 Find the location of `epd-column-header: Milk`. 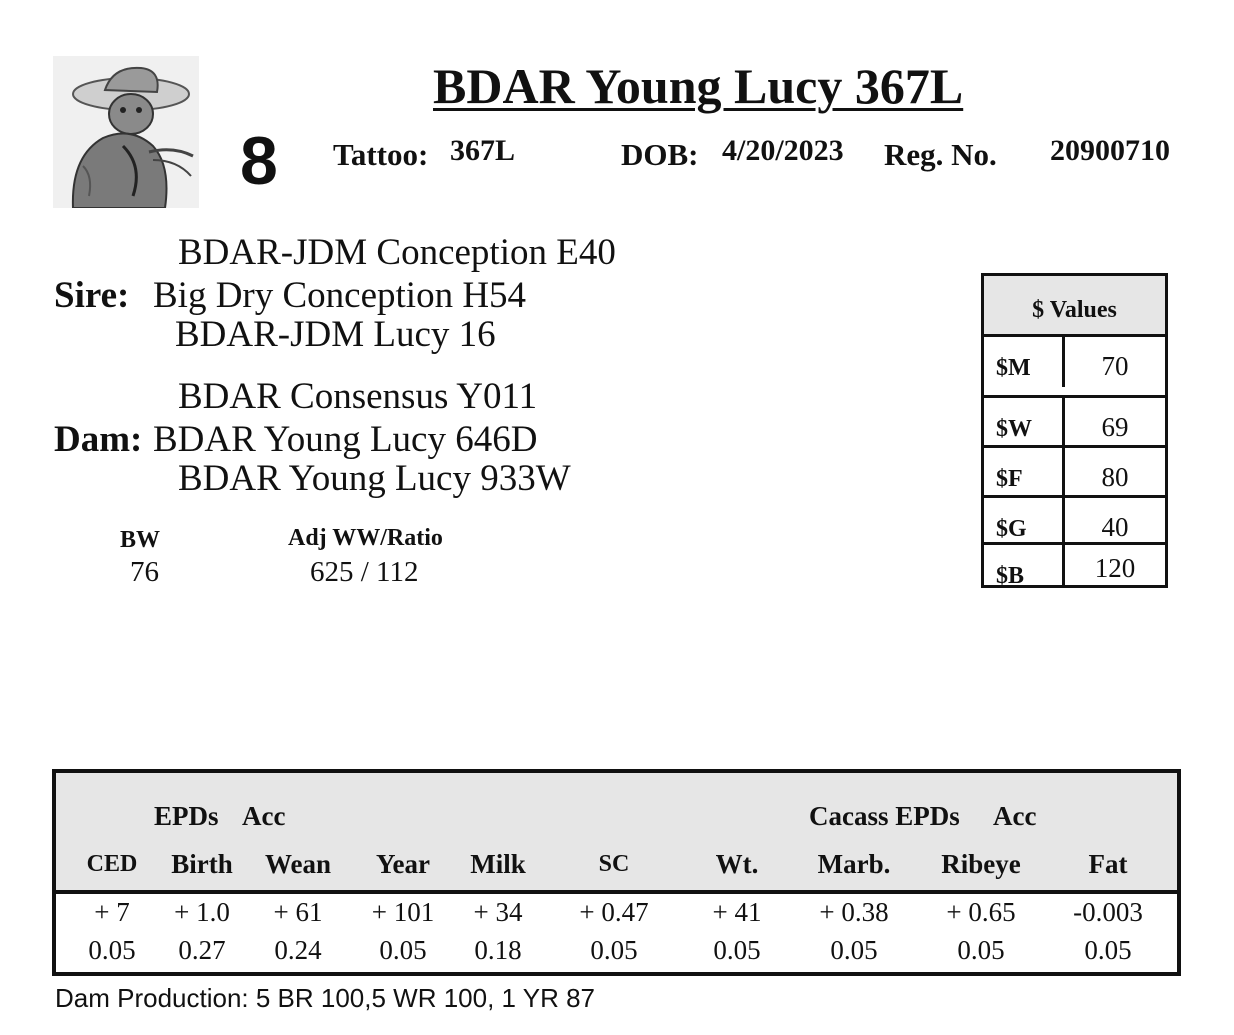

epd-column-header: Milk is located at coordinates (498, 864).